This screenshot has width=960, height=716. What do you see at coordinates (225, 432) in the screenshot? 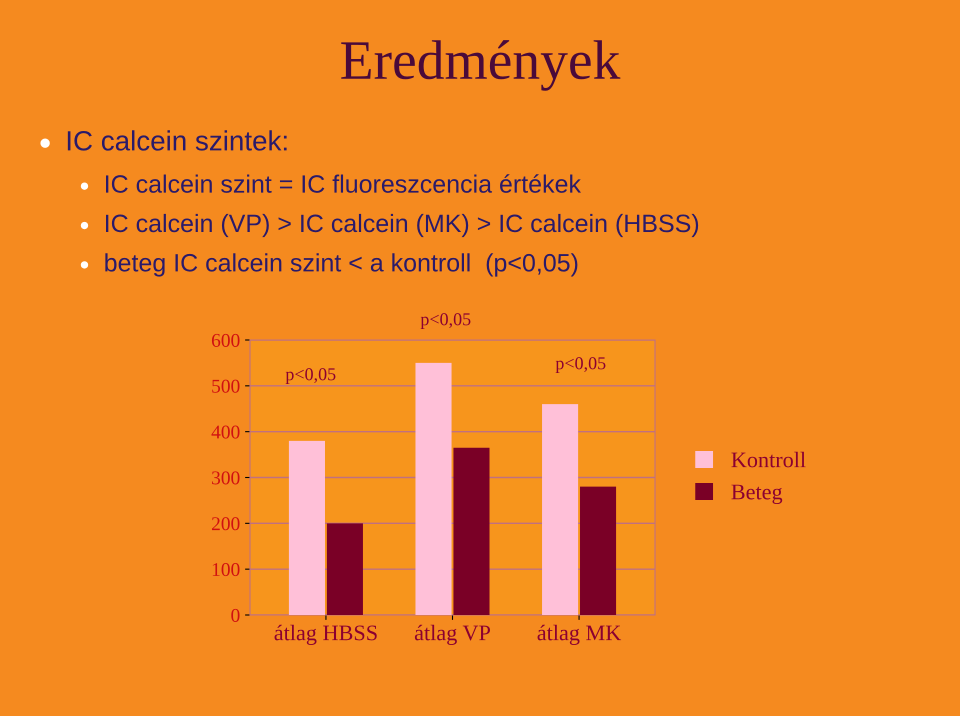
I see `y-tick-label: 400` at bounding box center [225, 432].